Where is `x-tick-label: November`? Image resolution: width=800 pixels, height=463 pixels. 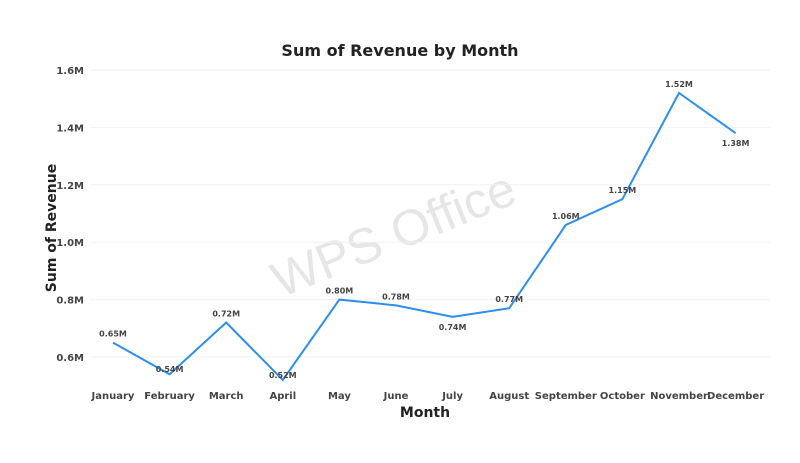
x-tick-label: November is located at coordinates (679, 396).